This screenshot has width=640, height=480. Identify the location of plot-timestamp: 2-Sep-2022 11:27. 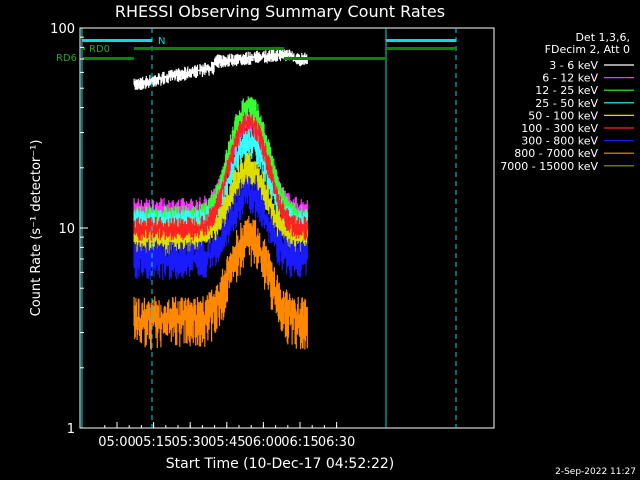
(595, 472).